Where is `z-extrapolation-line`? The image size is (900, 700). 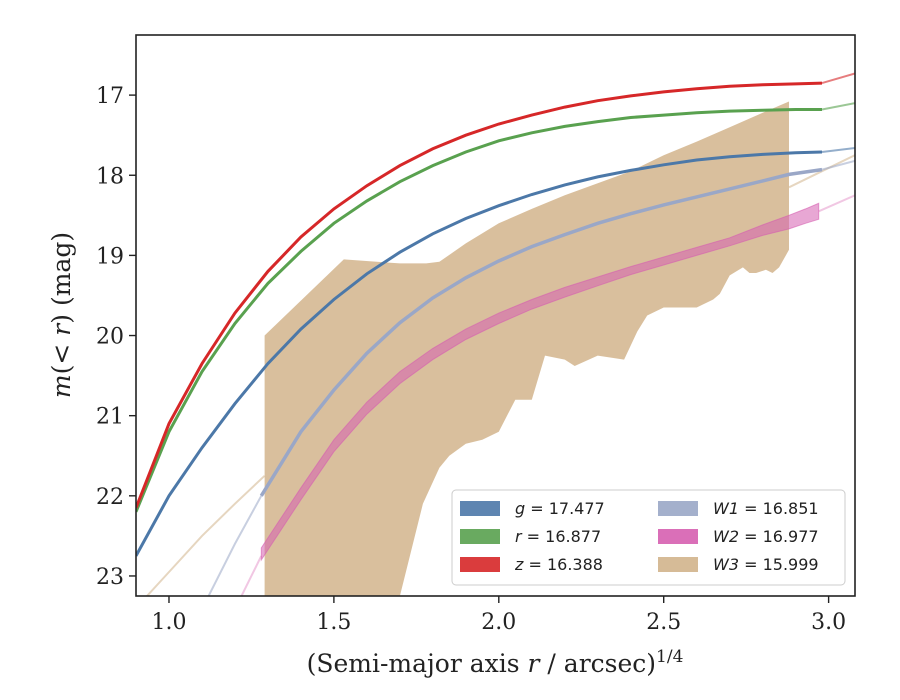 z-extrapolation-line is located at coordinates (838, 78).